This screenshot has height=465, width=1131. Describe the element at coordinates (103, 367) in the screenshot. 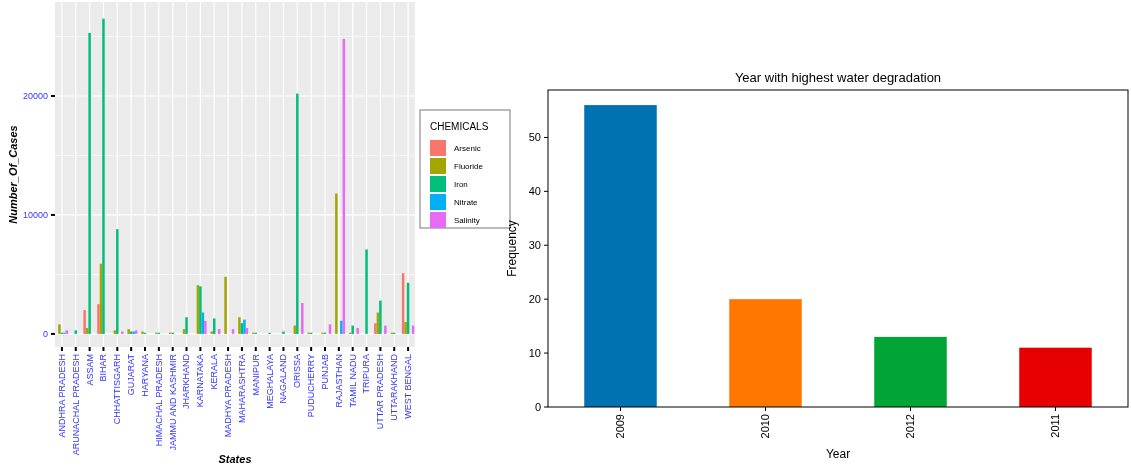

I see `x-tick-label: BIHAR` at that location.